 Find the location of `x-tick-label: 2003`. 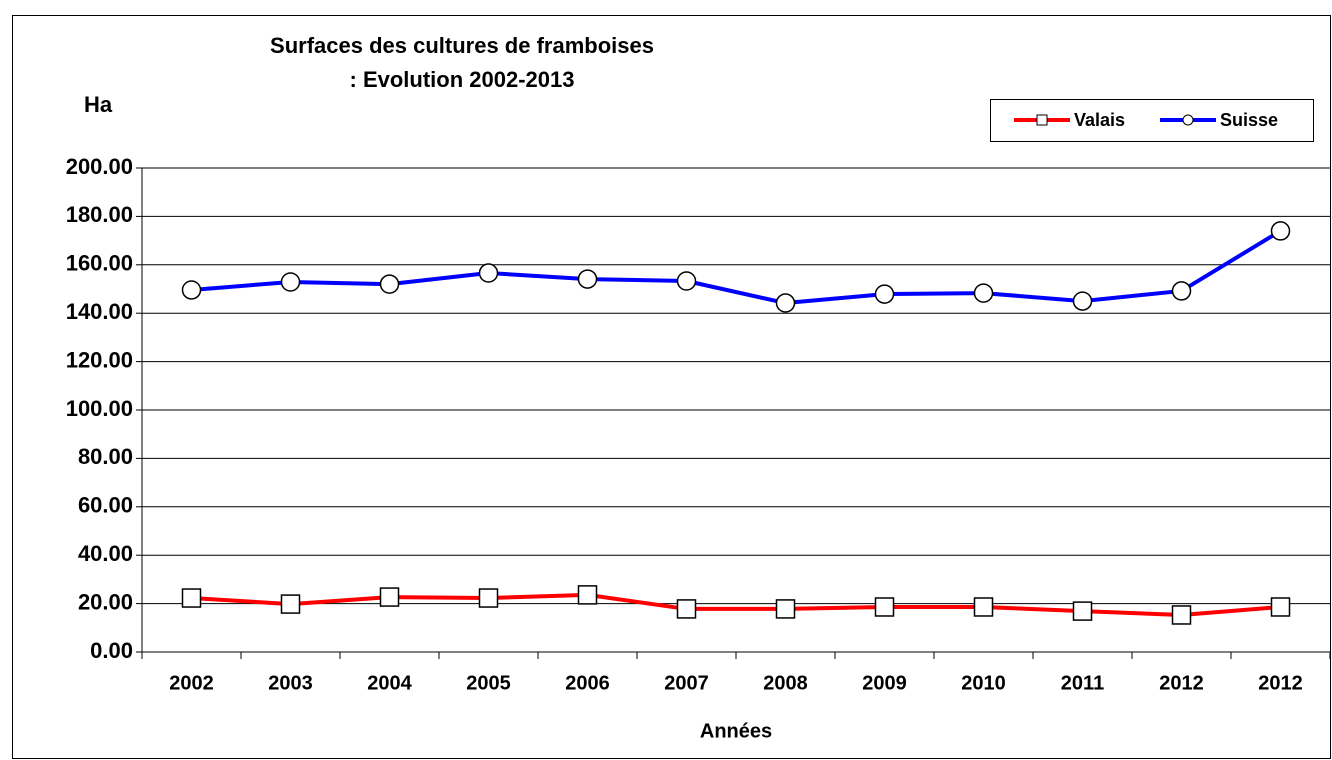

x-tick-label: 2003 is located at coordinates (290, 683).